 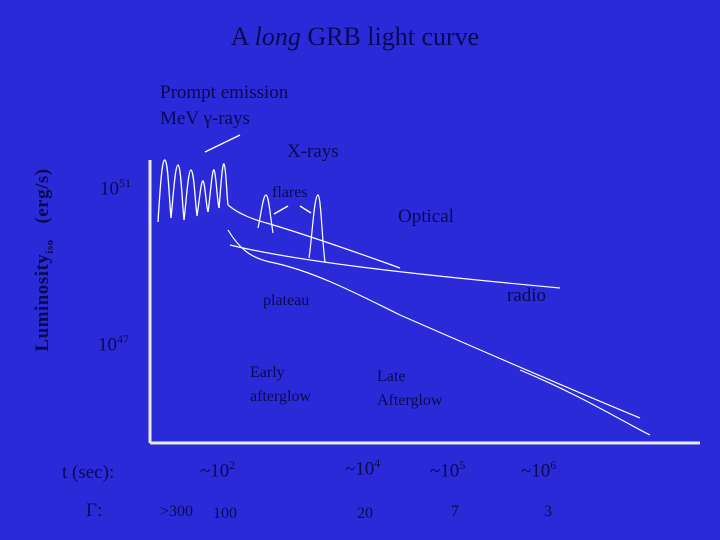 I want to click on plateau-label: plateau, so click(x=286, y=300).